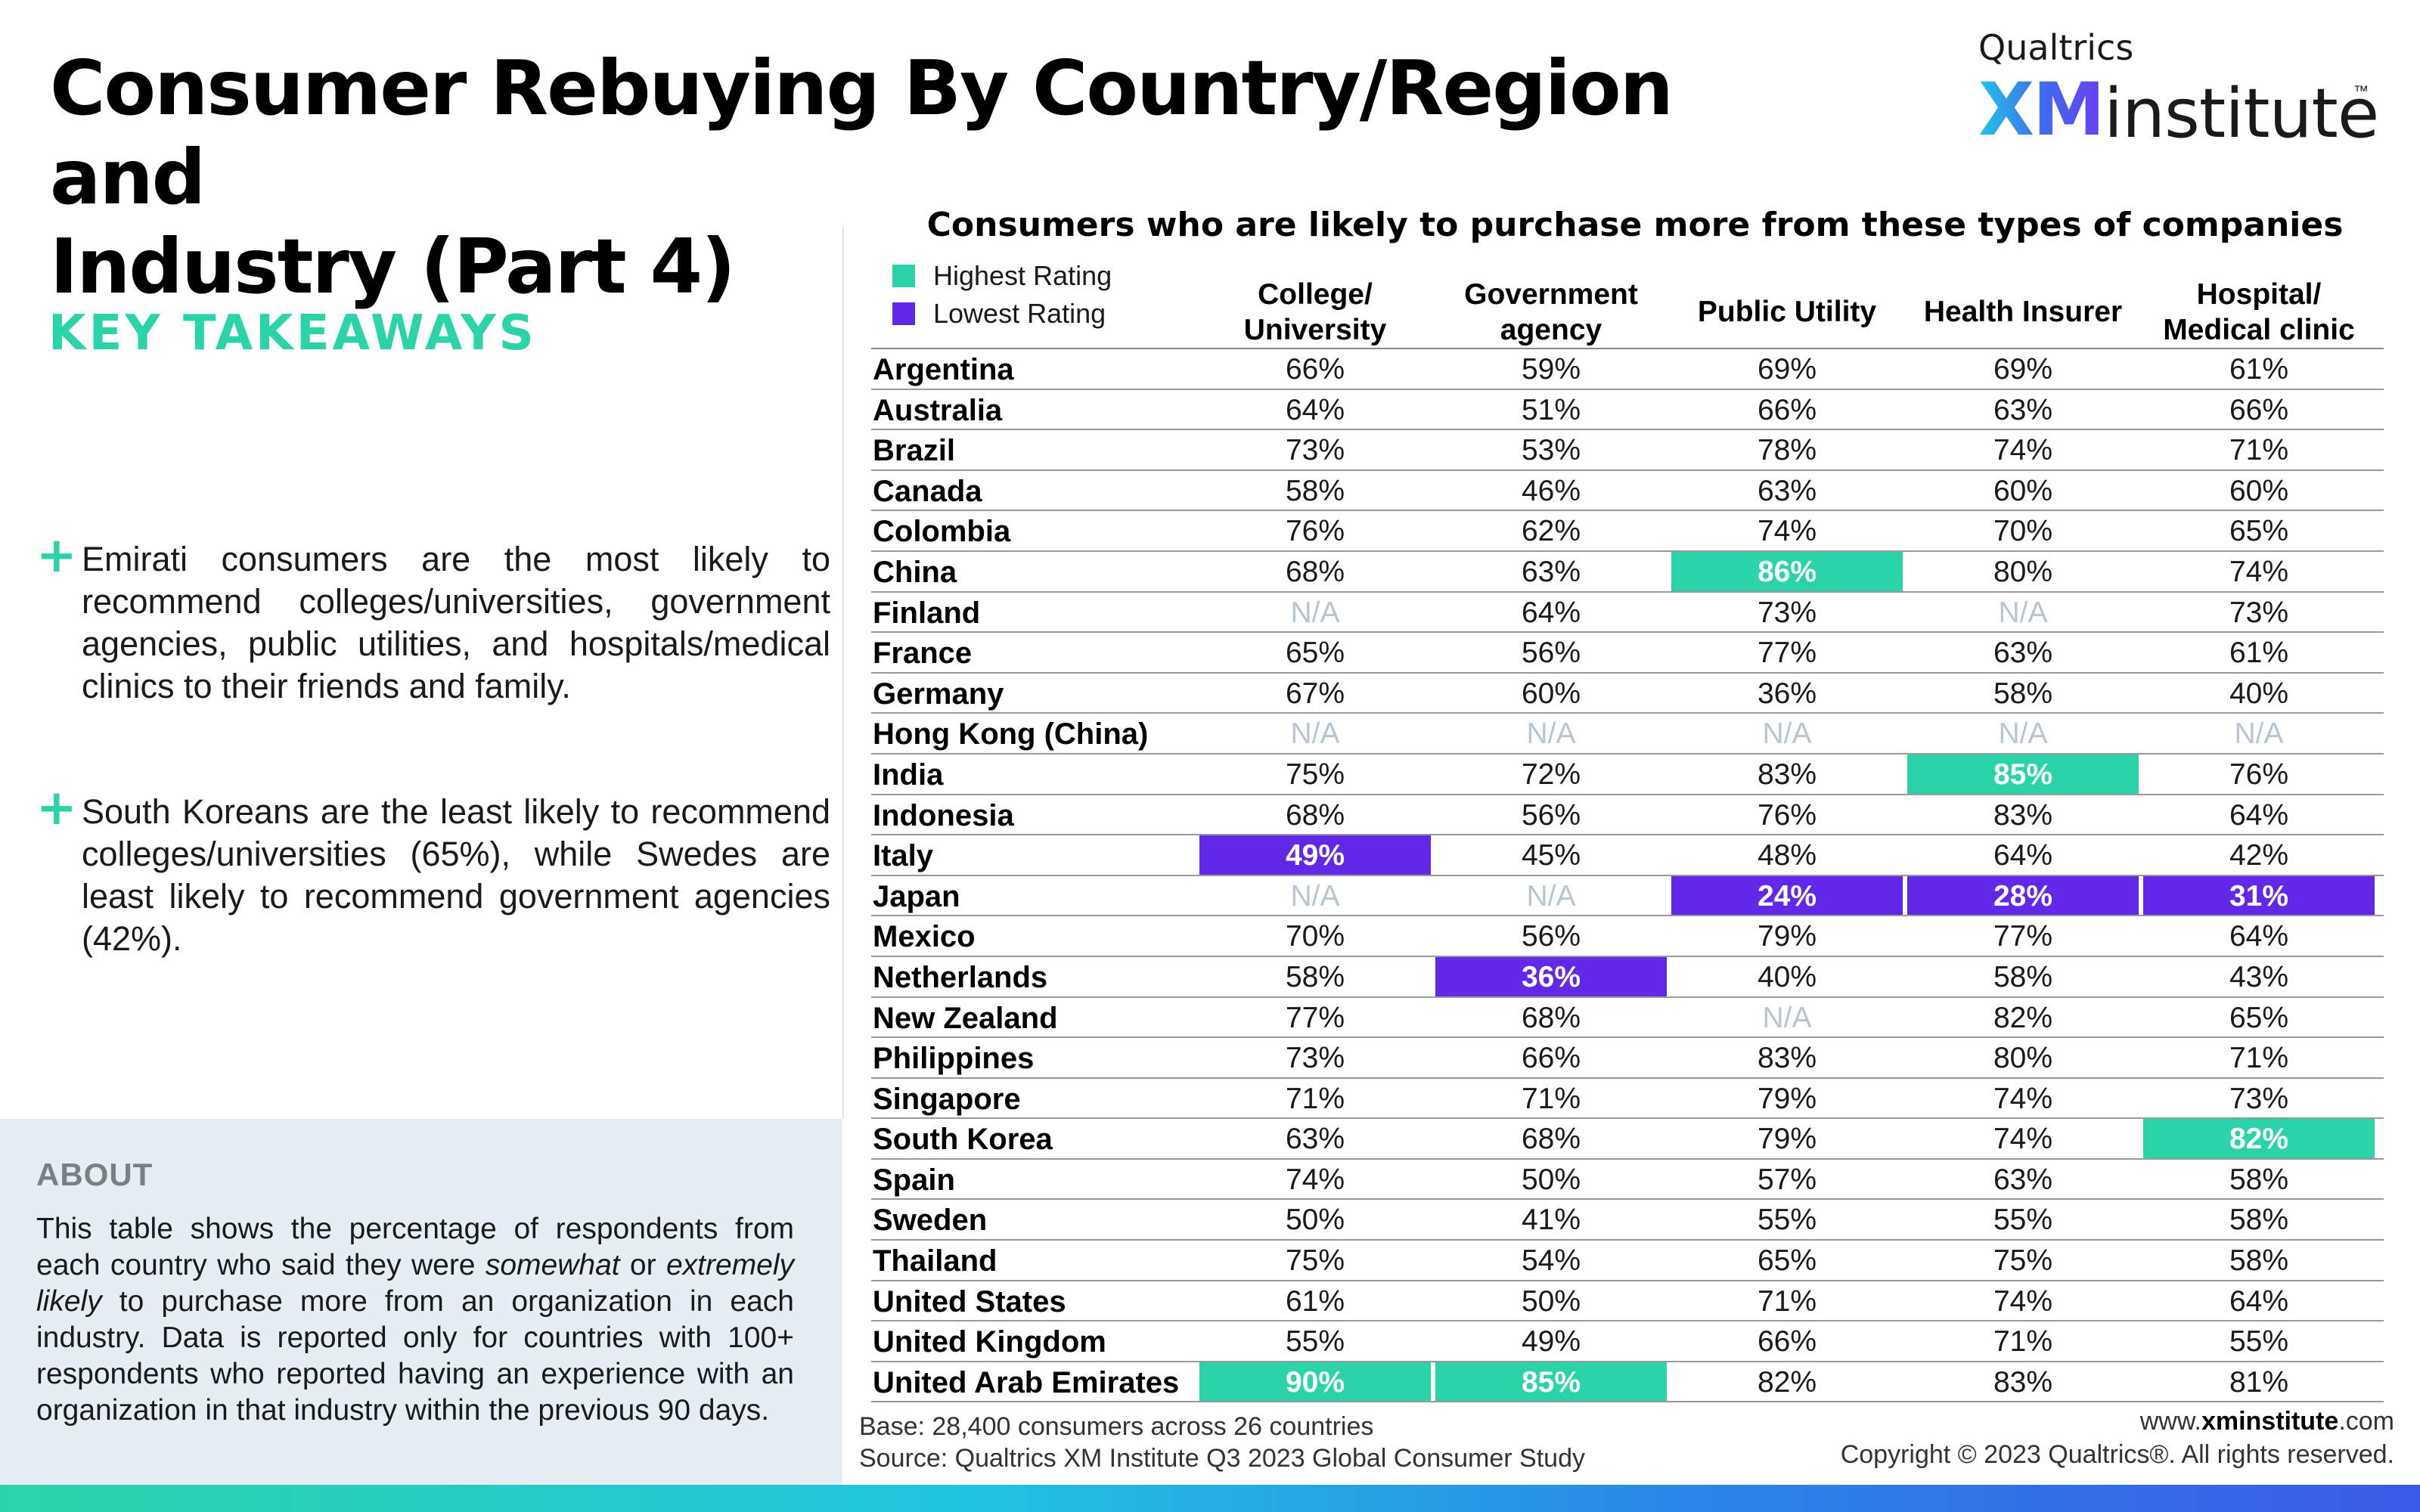  Describe the element at coordinates (1551, 294) in the screenshot. I see `column-header-line: Government` at that location.